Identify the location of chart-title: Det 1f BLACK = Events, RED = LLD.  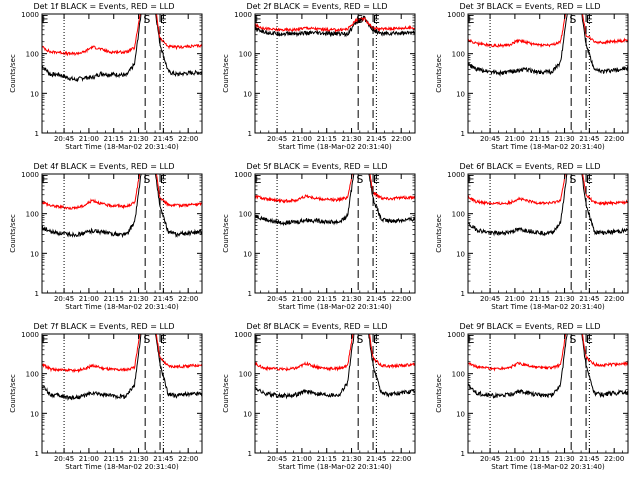
(103, 6).